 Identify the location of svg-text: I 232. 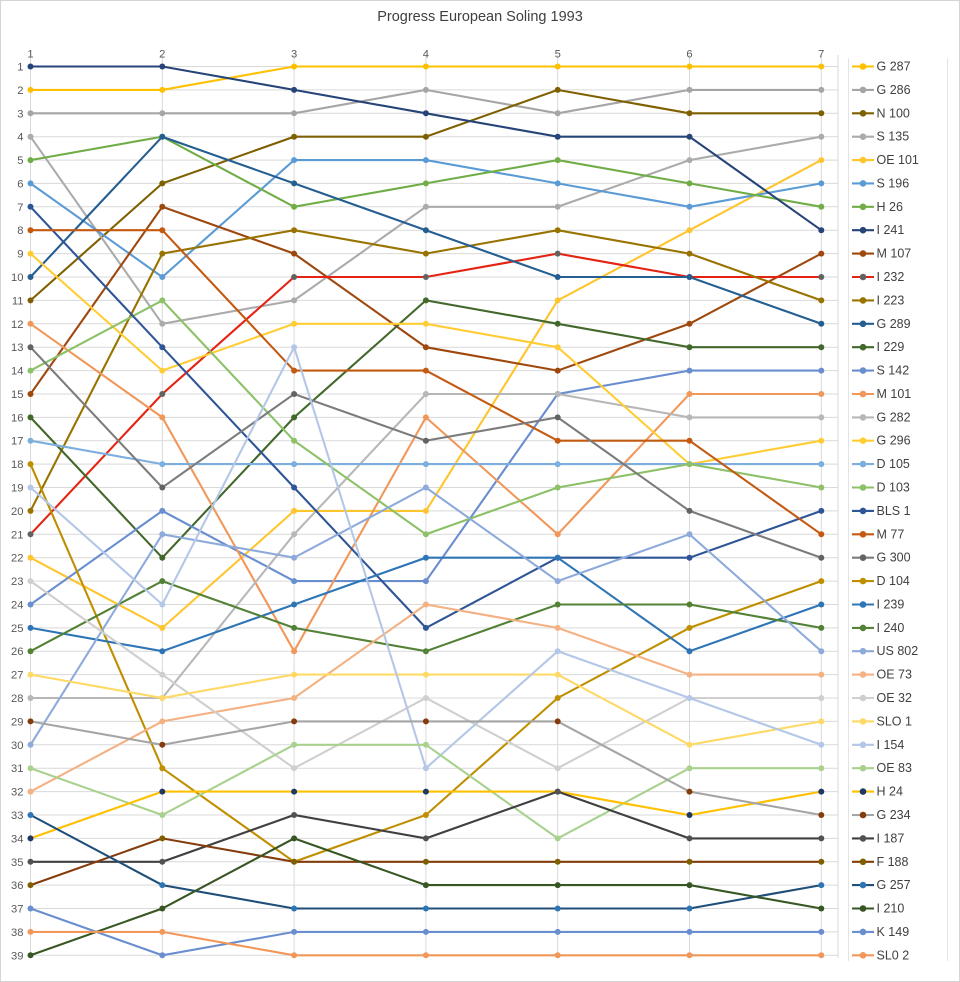
(891, 277).